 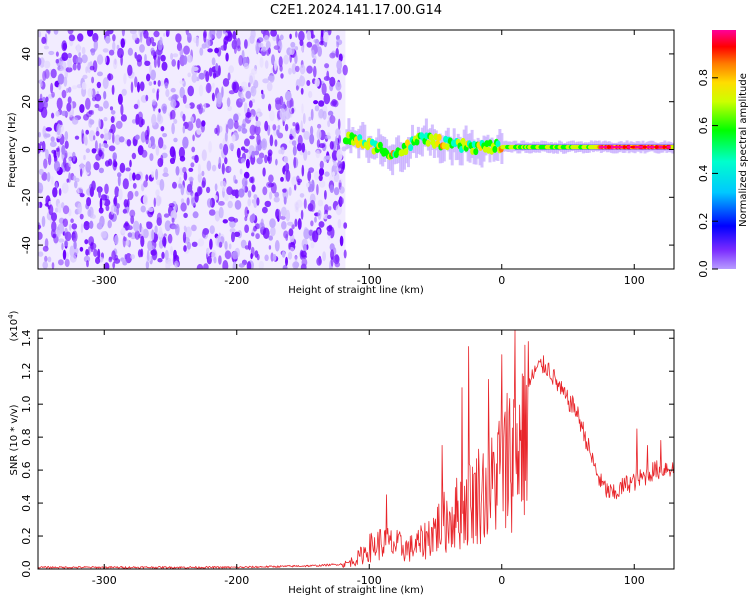 I want to click on colorbar-gradient, so click(x=724, y=149).